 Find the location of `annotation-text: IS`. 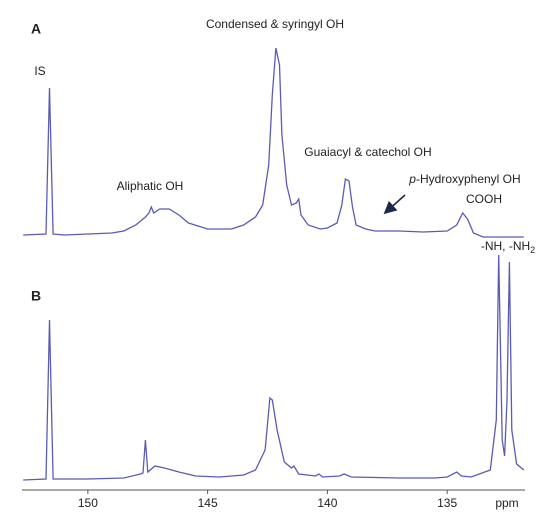

annotation-text: IS is located at coordinates (39, 71).